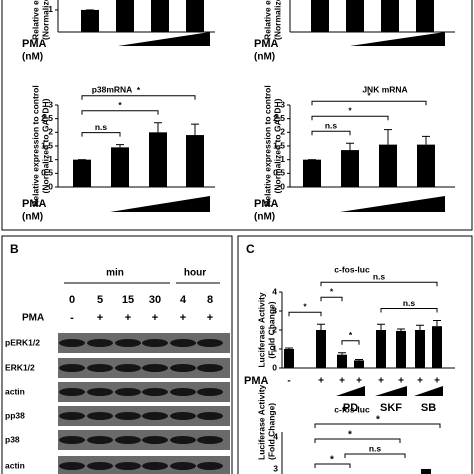 The image size is (474, 474). What do you see at coordinates (275, 436) in the screenshot?
I see `y-tick-label: 4` at bounding box center [275, 436].